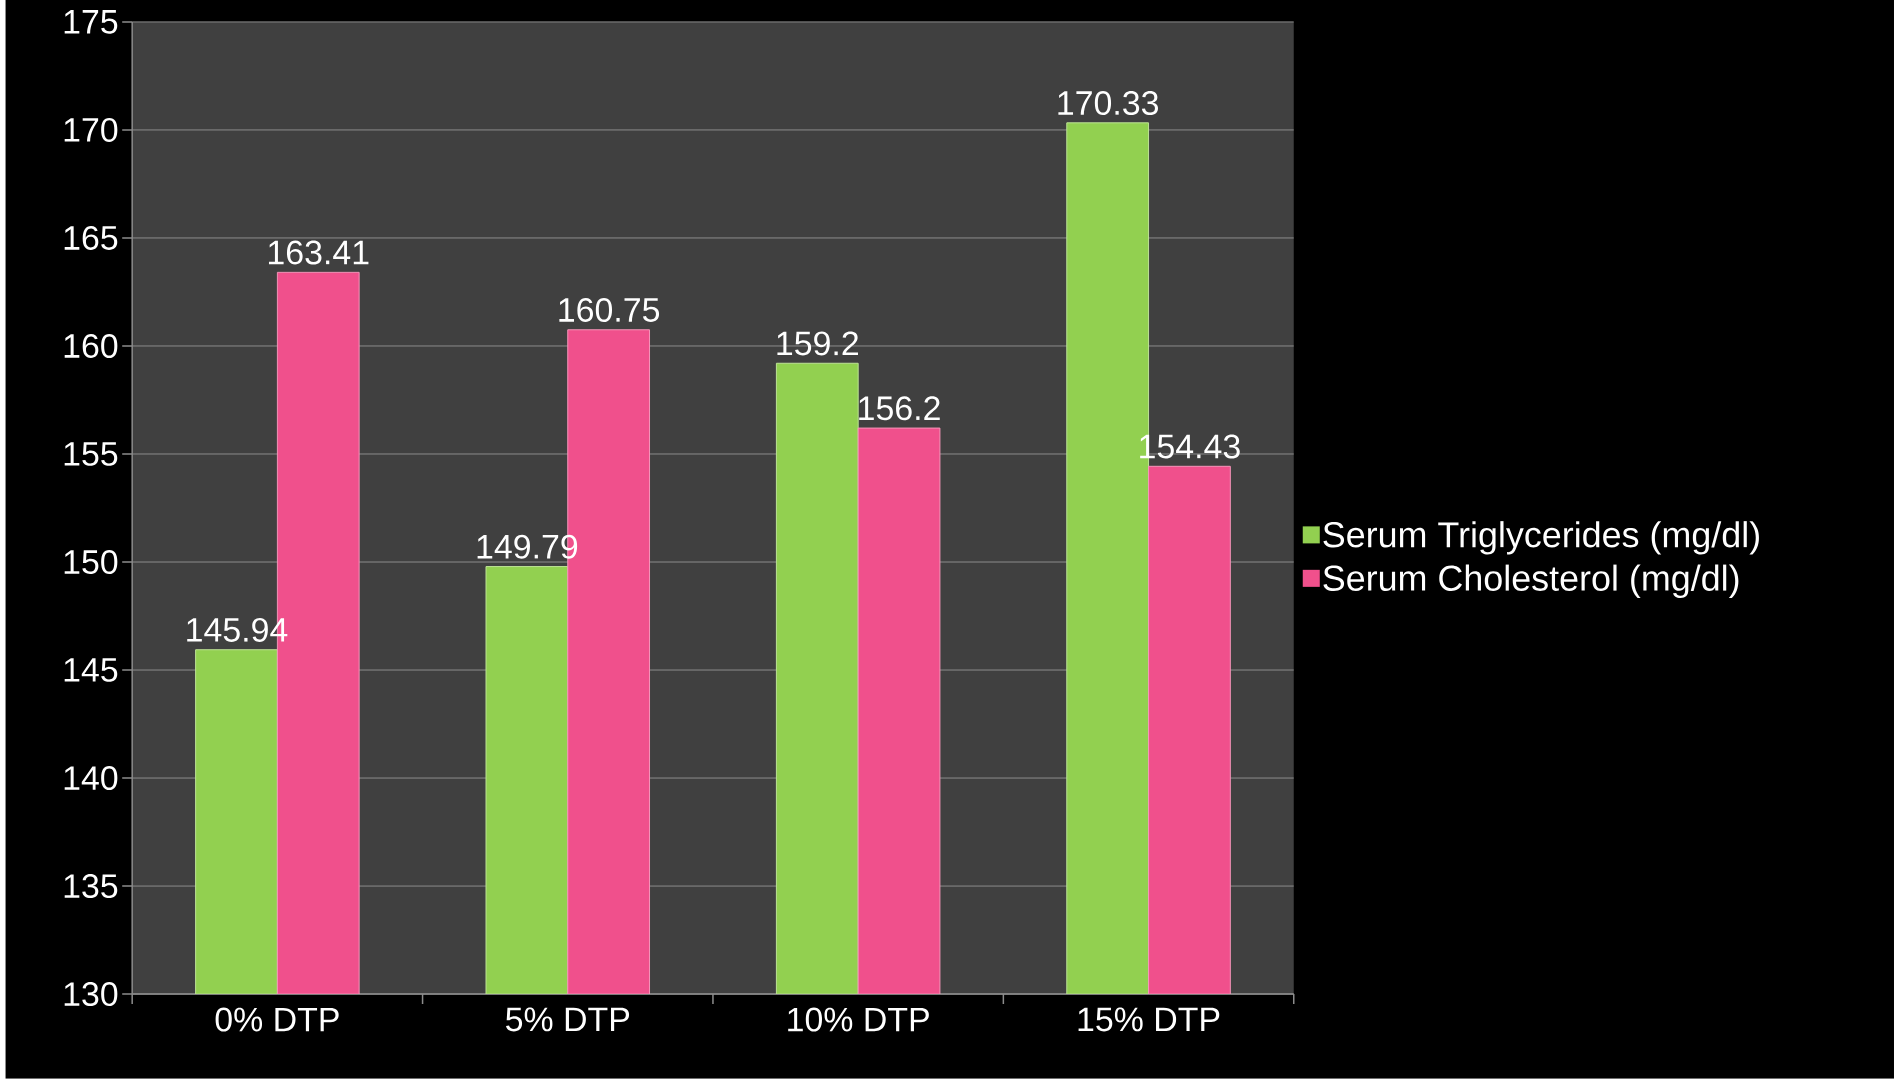 The image size is (1894, 1079). What do you see at coordinates (91, 886) in the screenshot?
I see `y-tick-label: 135` at bounding box center [91, 886].